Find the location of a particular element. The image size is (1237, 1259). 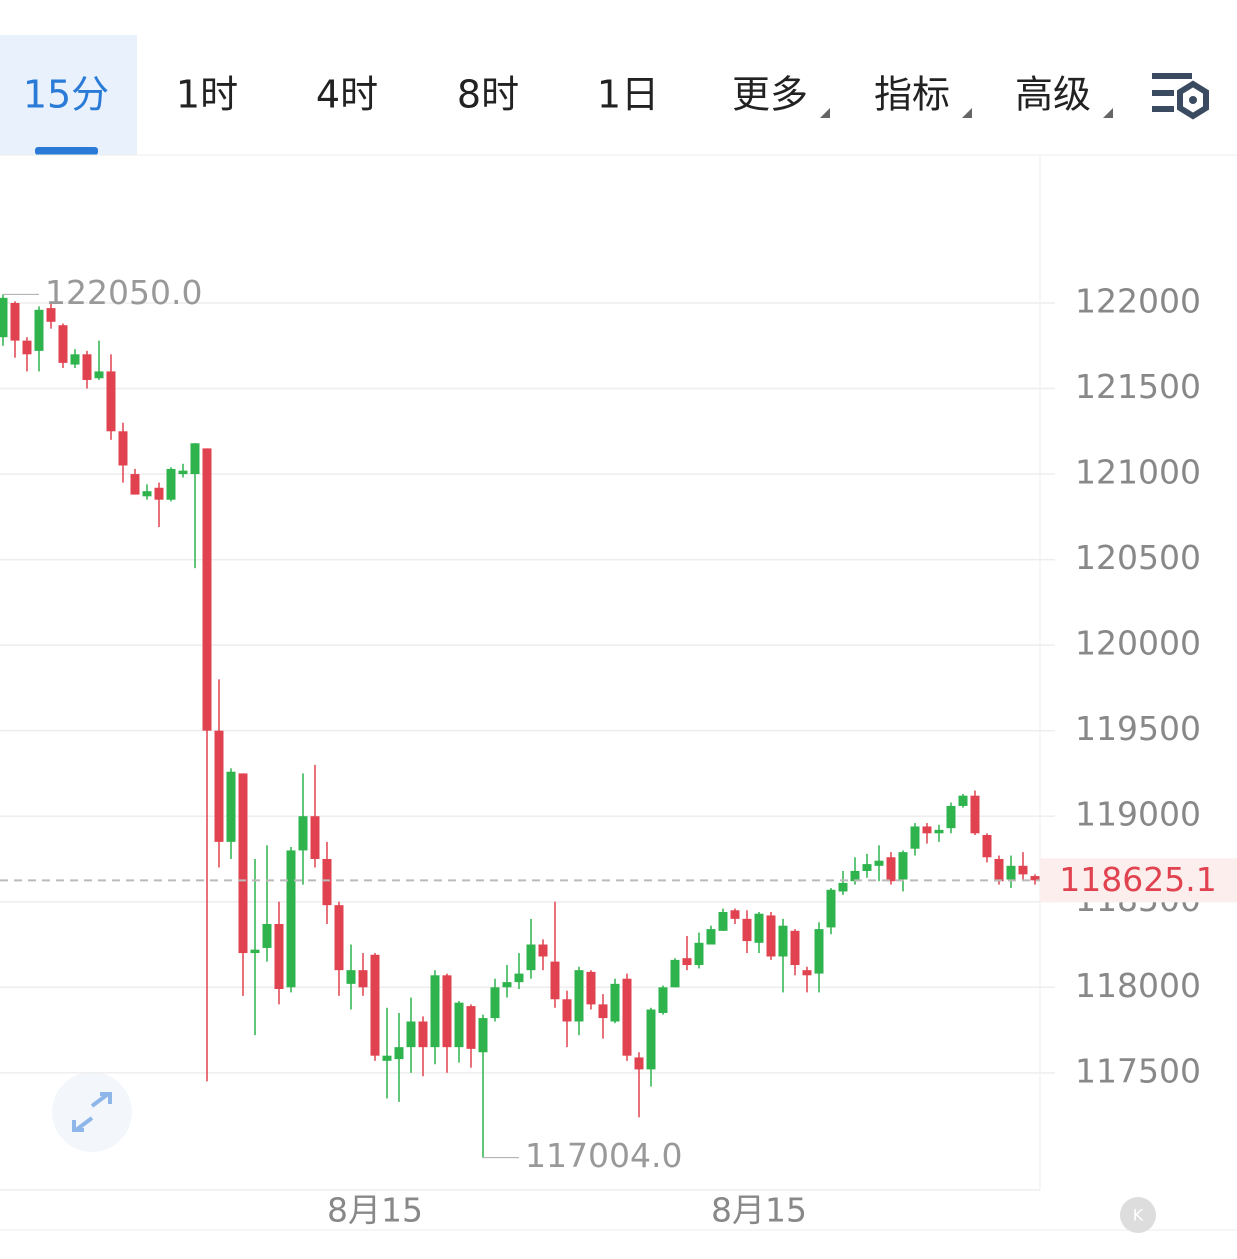

y-tick-label: 121500 is located at coordinates (1138, 386).